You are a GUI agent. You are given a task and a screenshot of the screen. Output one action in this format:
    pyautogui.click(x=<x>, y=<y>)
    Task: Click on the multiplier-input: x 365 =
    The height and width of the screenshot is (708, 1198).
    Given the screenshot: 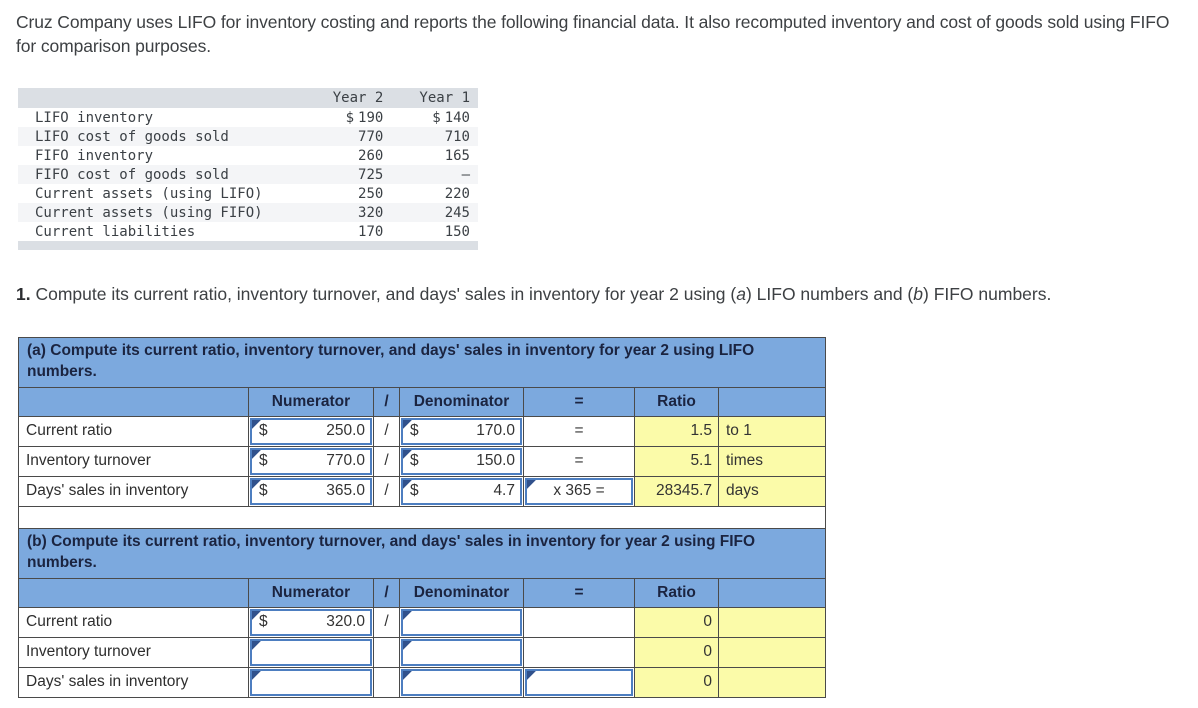 What is the action you would take?
    pyautogui.click(x=579, y=491)
    